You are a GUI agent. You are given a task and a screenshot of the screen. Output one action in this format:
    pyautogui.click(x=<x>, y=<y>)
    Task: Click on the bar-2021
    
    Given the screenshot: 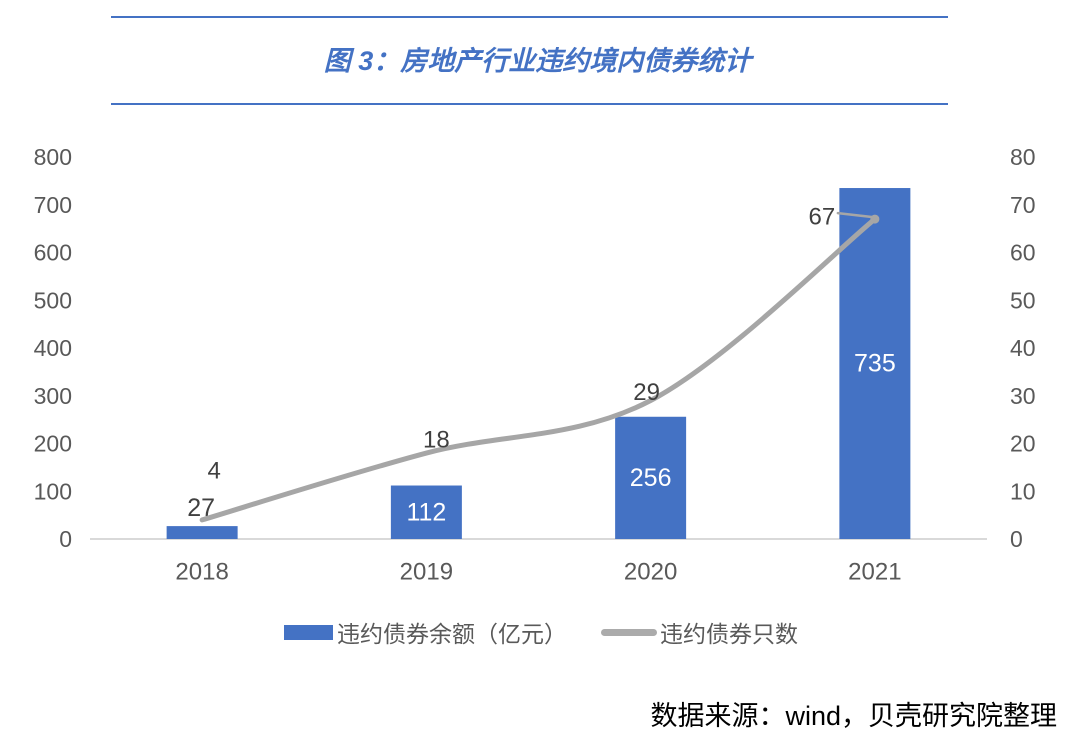 What is the action you would take?
    pyautogui.click(x=875, y=363)
    